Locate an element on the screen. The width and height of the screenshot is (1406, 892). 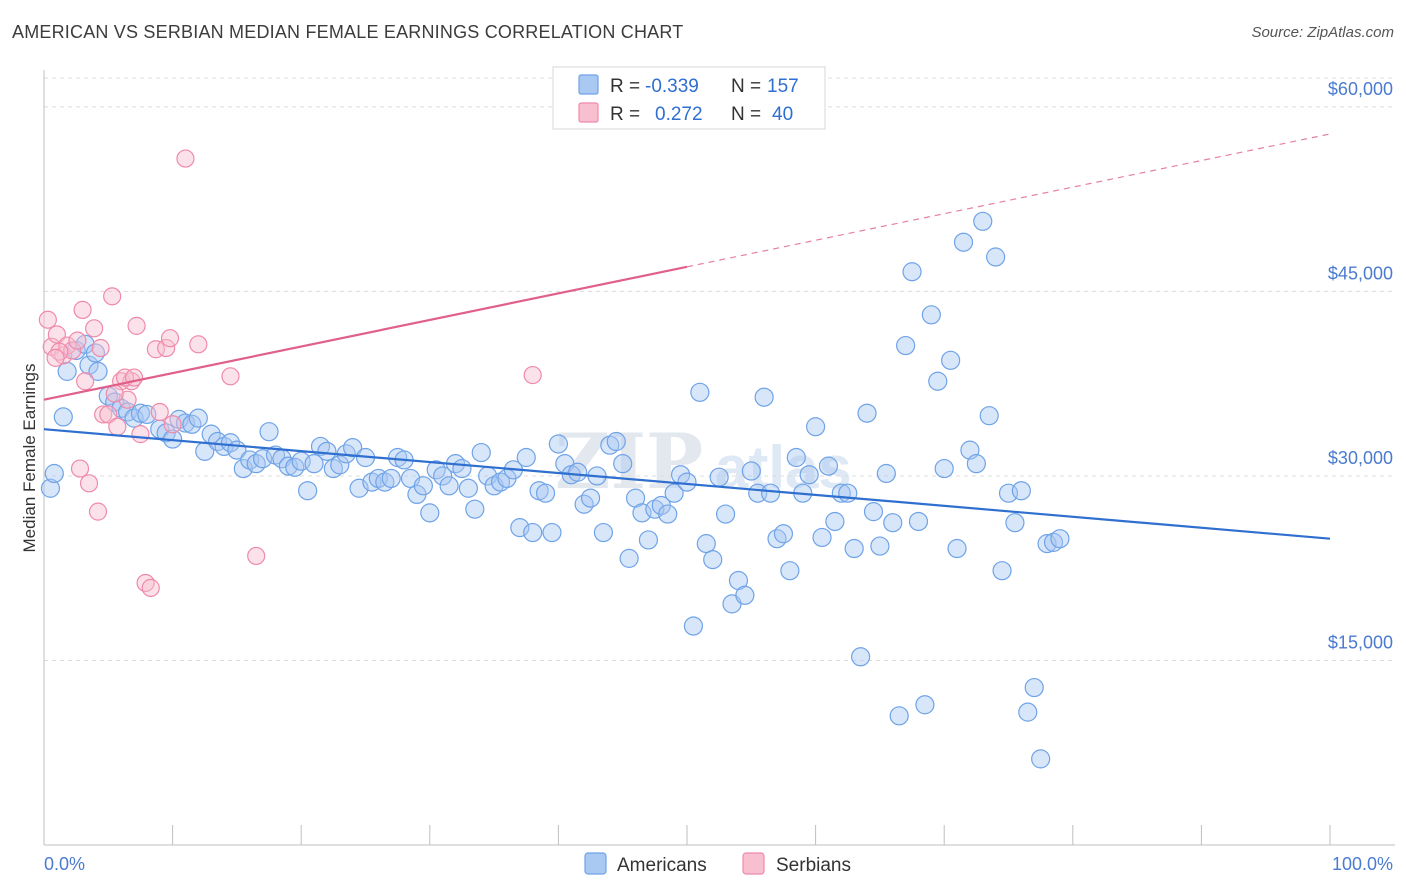
stats-serbian-r-value: 0.272 is located at coordinates (679, 114).